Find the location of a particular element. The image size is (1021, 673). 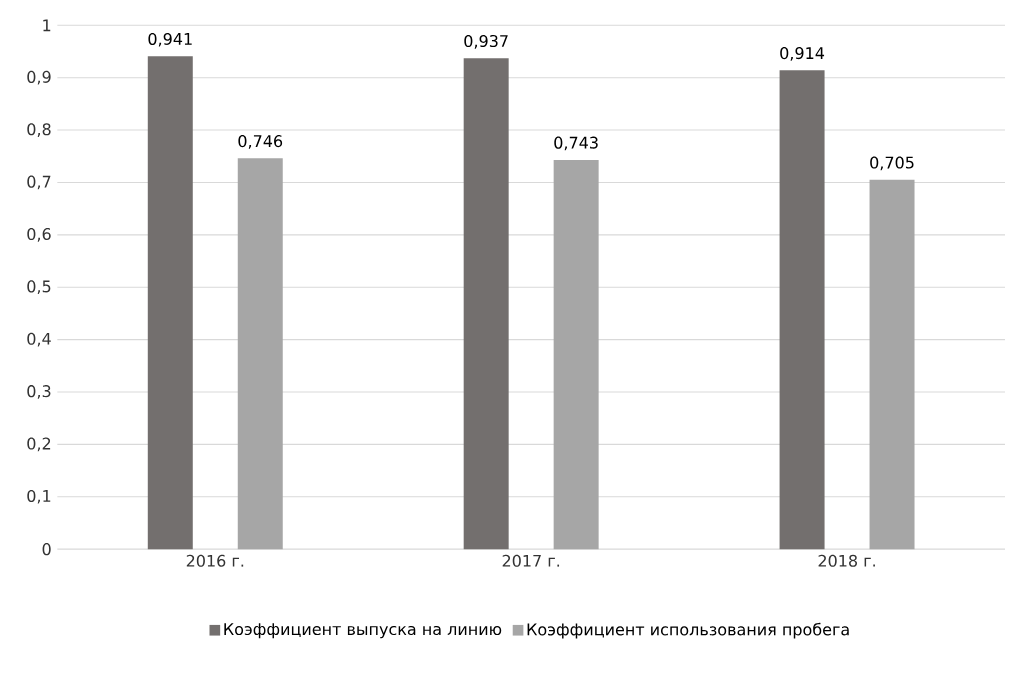

data-label: 0,743 is located at coordinates (576, 143).